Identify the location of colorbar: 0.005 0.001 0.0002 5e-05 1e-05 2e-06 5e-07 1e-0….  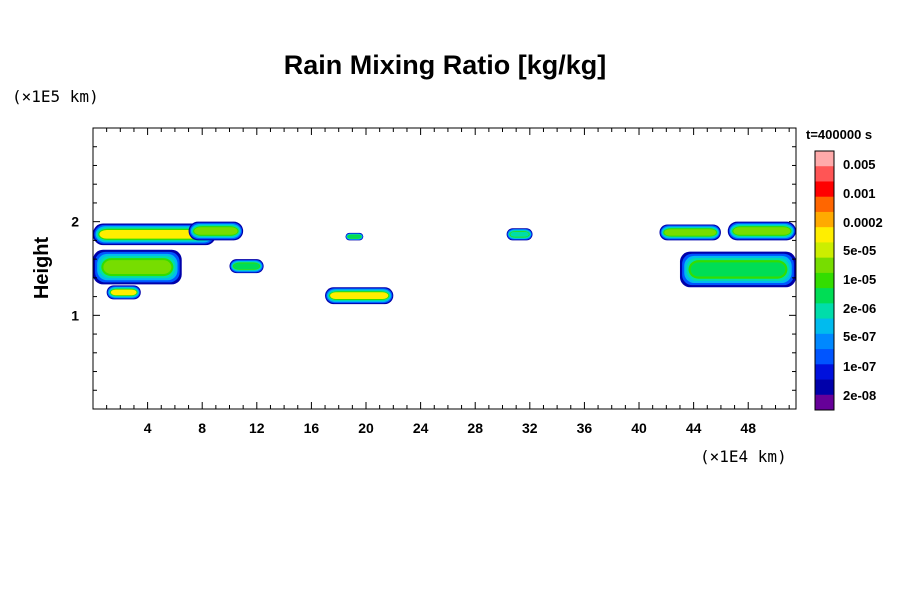
(848, 280).